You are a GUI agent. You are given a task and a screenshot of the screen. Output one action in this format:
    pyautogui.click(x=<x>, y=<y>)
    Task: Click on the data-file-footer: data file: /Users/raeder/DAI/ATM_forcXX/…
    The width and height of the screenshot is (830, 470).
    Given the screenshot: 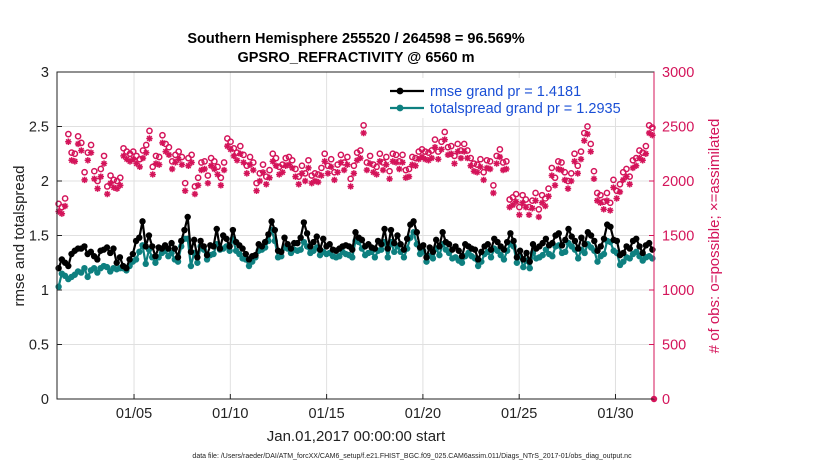 What is the action you would take?
    pyautogui.click(x=412, y=456)
    